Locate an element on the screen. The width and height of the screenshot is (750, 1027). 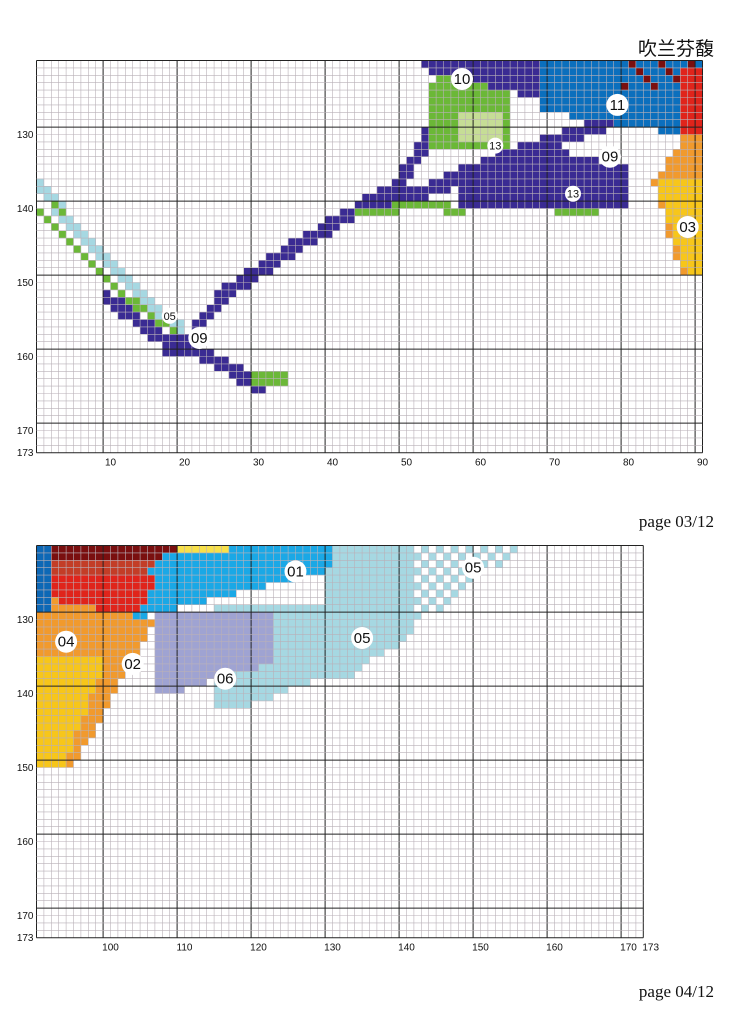
color-marker-label: 01 is located at coordinates (295, 571).